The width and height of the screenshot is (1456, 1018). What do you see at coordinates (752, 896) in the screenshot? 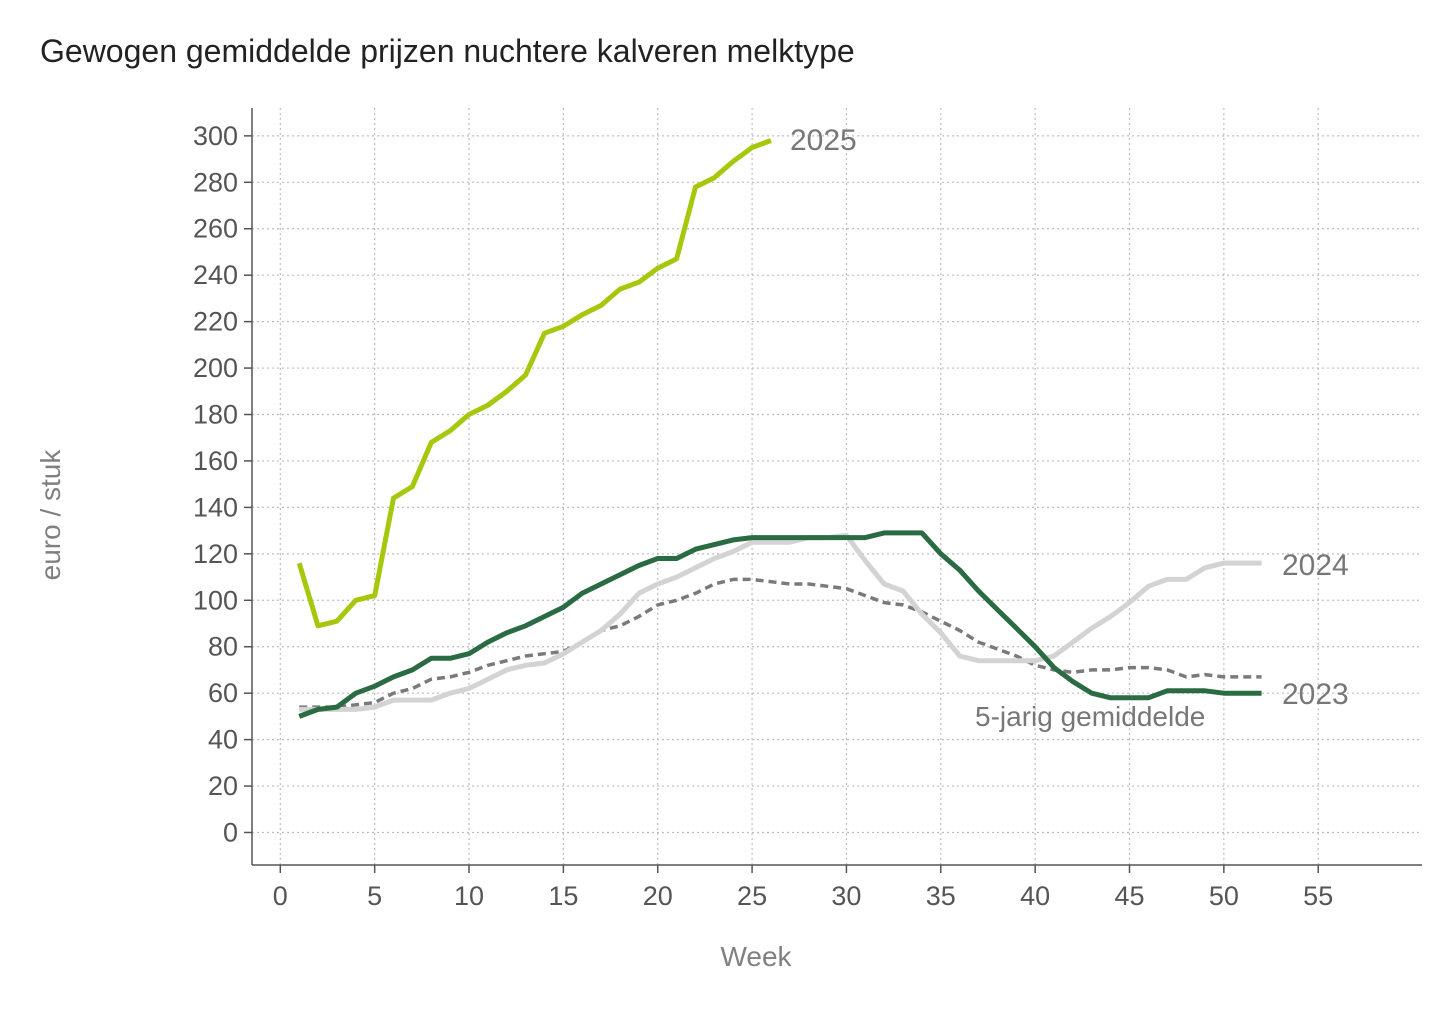
I see `x-tick-label-25: 25` at bounding box center [752, 896].